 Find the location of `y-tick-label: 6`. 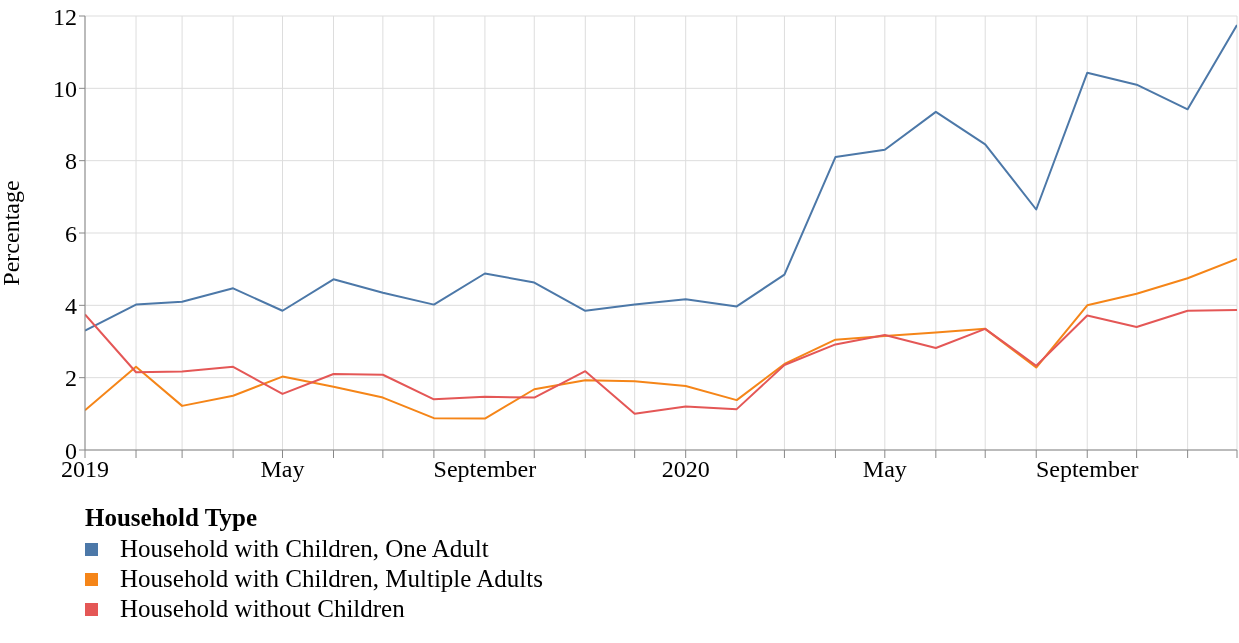

y-tick-label: 6 is located at coordinates (71, 233).